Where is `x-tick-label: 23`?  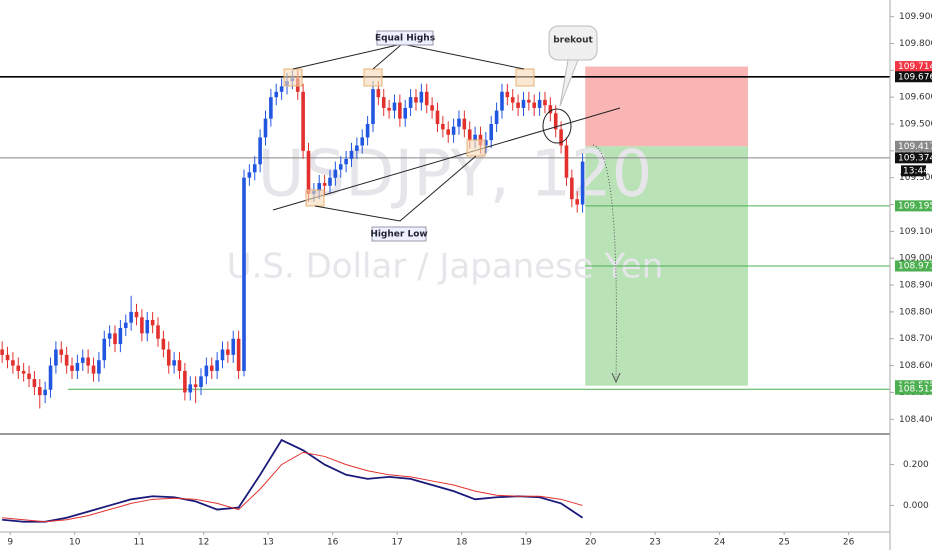
x-tick-label: 23 is located at coordinates (654, 543).